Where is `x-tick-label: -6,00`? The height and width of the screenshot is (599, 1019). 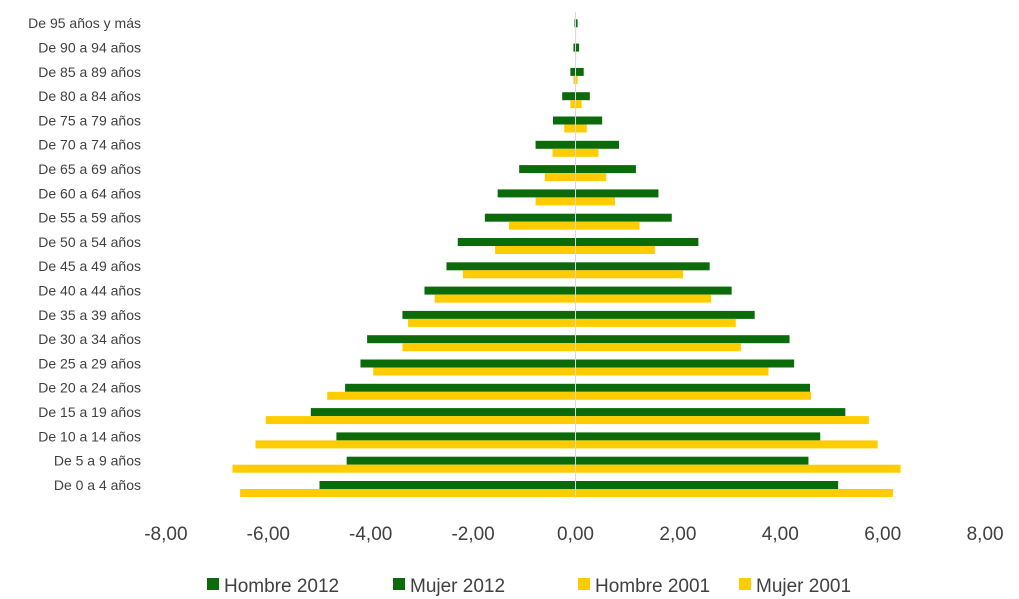
x-tick-label: -6,00 is located at coordinates (268, 534).